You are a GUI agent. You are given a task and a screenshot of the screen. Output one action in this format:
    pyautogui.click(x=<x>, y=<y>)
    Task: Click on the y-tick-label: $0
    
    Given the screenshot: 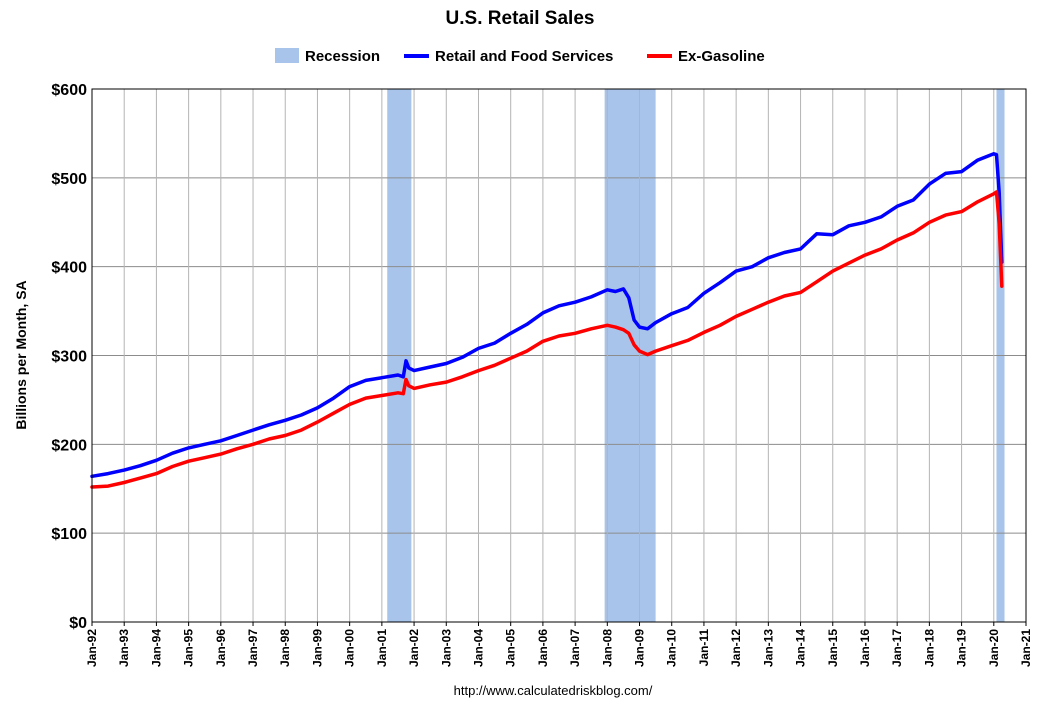 What is the action you would take?
    pyautogui.click(x=78, y=623)
    